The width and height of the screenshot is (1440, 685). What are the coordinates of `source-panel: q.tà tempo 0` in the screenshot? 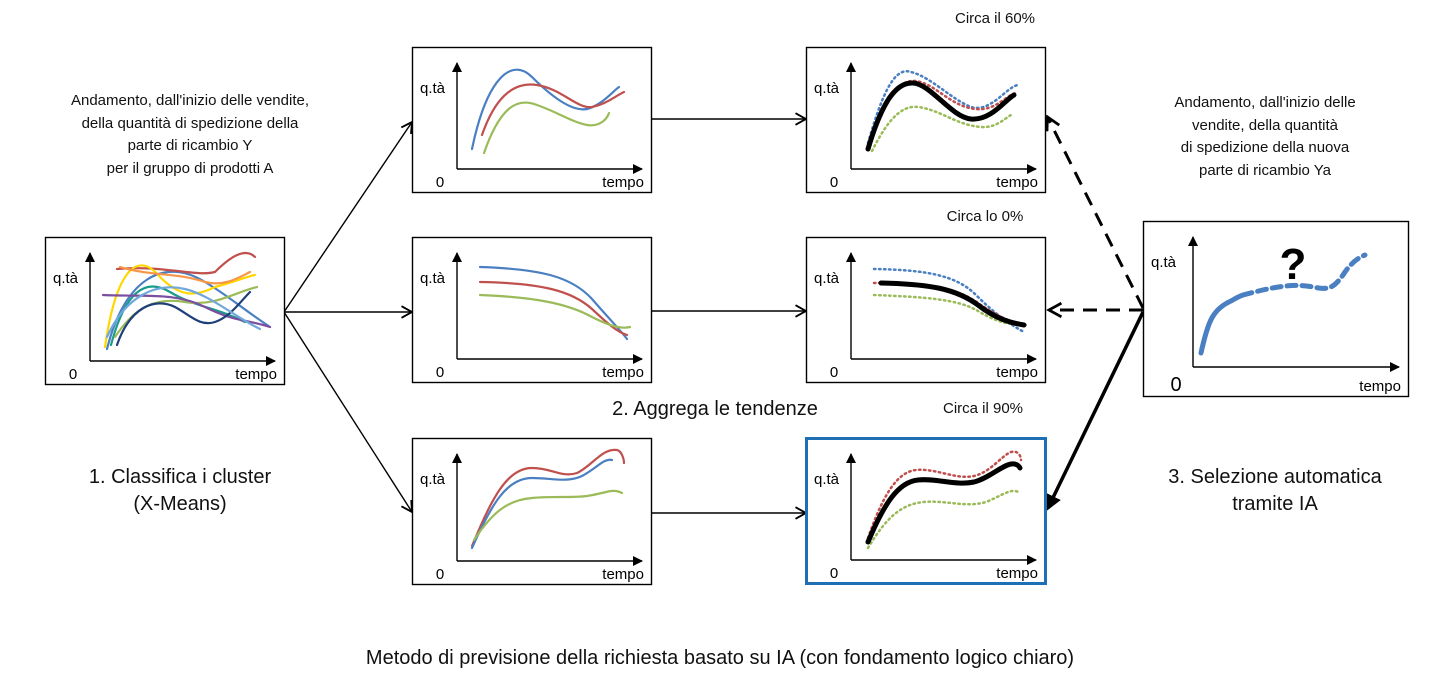 It's located at (165, 311).